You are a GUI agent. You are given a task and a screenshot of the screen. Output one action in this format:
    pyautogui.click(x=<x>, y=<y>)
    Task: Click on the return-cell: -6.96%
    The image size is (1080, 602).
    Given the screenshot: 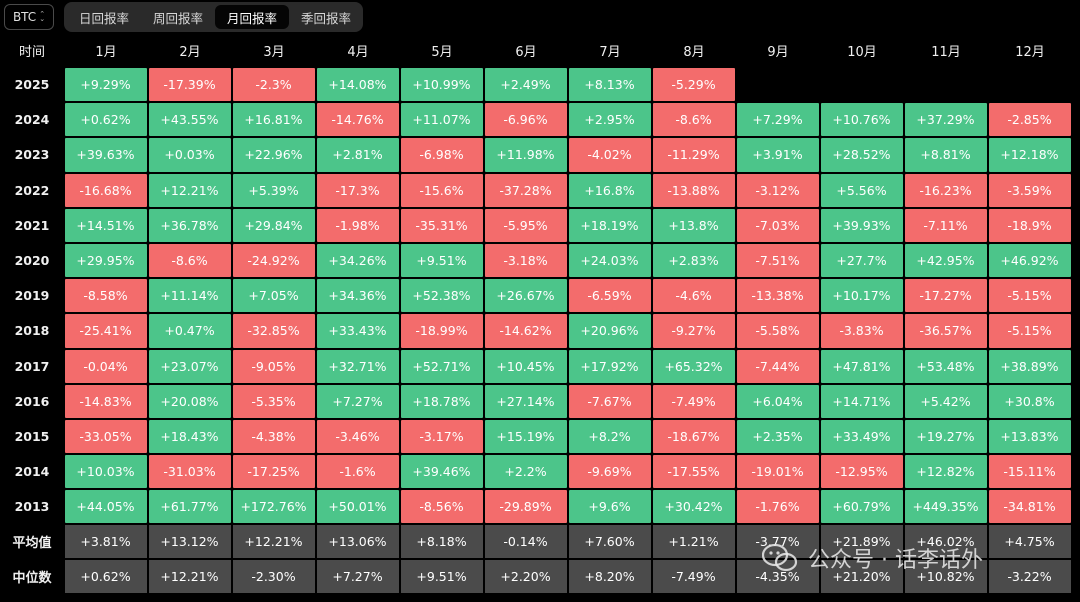 What is the action you would take?
    pyautogui.click(x=525, y=120)
    